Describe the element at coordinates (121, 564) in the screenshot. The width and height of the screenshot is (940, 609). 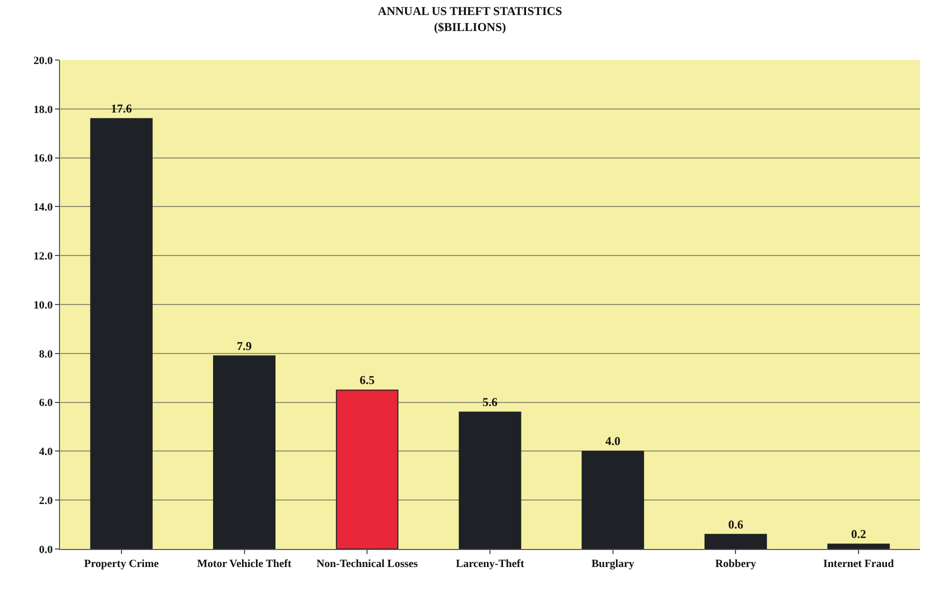
I see `x-tick-label: Property Crime` at that location.